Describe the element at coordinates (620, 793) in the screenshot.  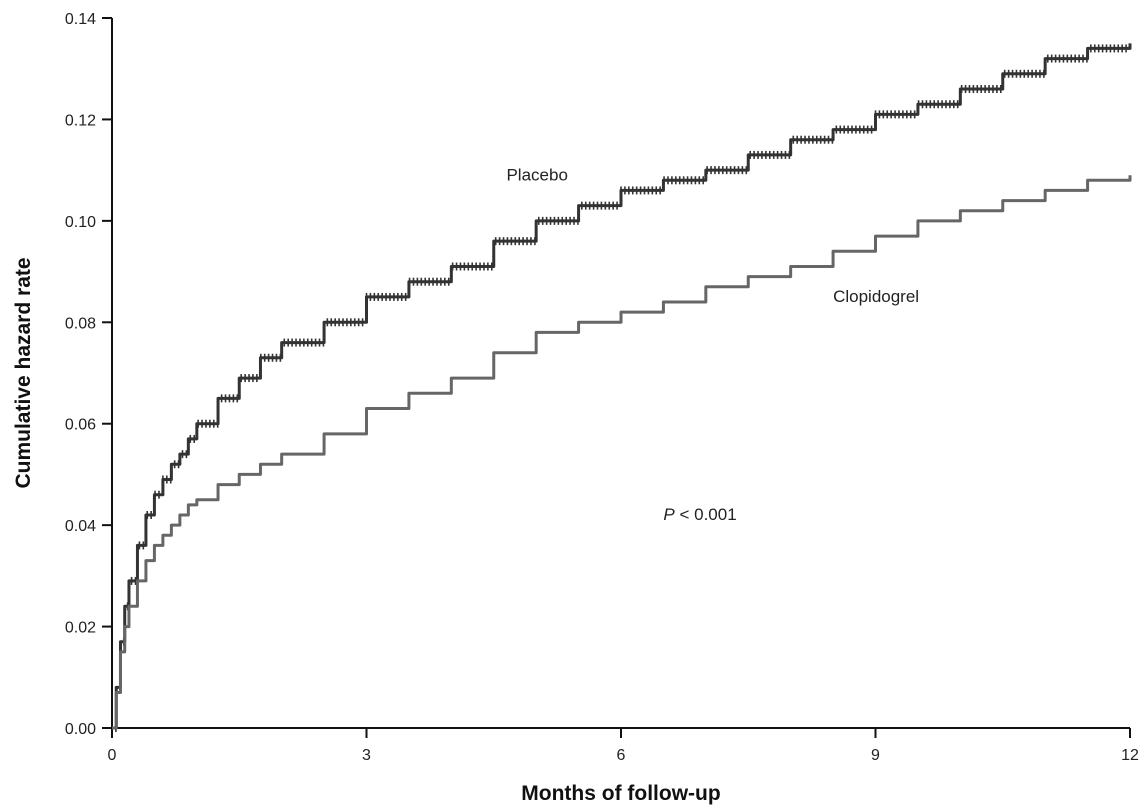
I see `x-axis-title: Months of follow-up` at that location.